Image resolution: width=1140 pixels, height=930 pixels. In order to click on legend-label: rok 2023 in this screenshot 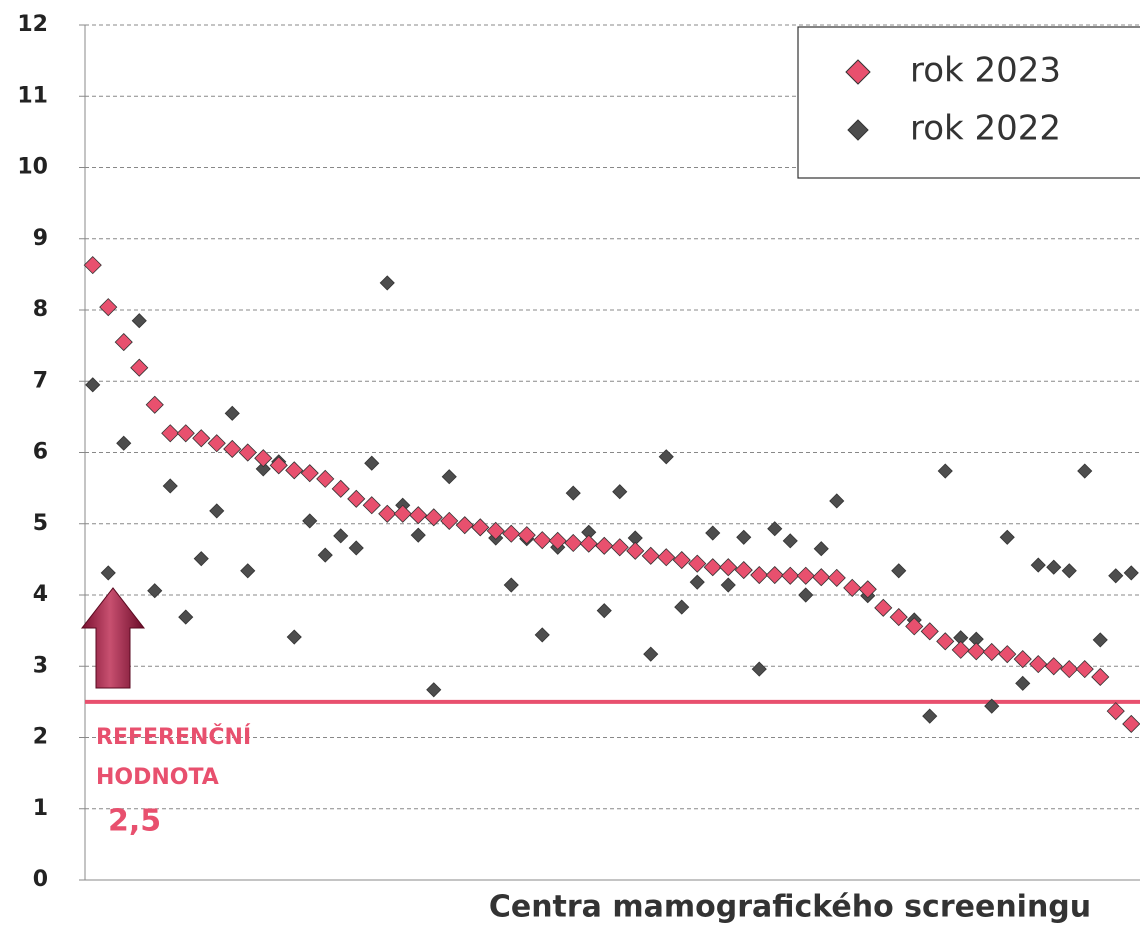, I will do `click(985, 71)`.